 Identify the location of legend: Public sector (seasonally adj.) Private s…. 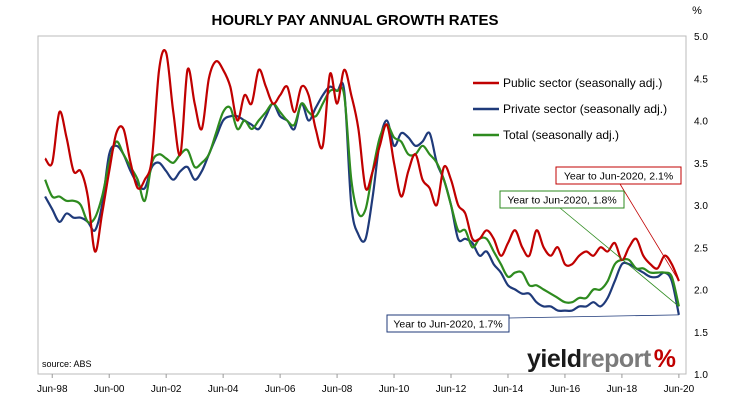
(570, 109).